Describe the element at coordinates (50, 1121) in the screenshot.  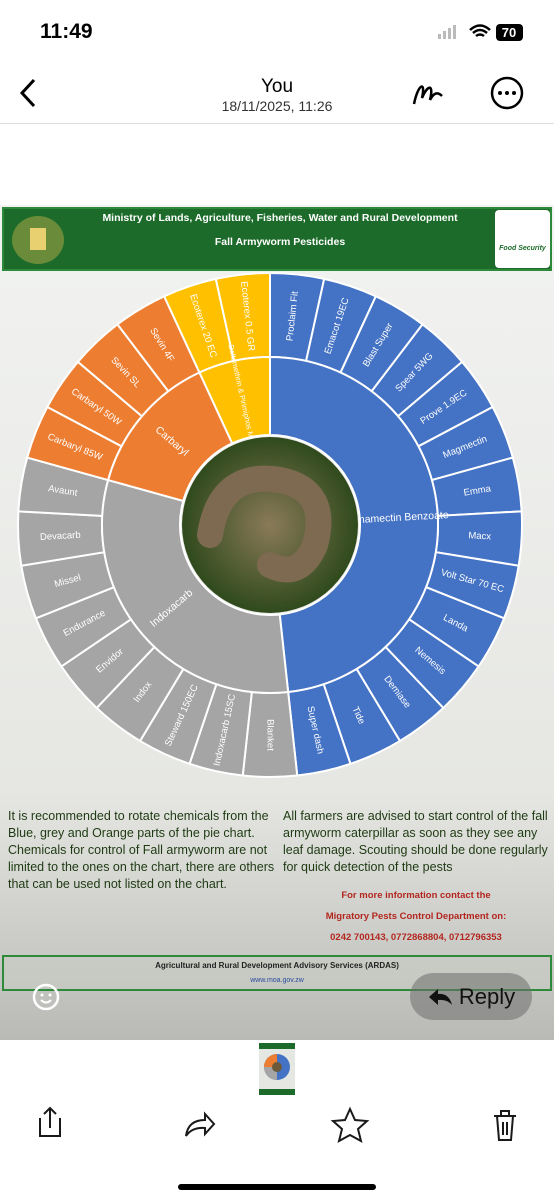
I see `share` at that location.